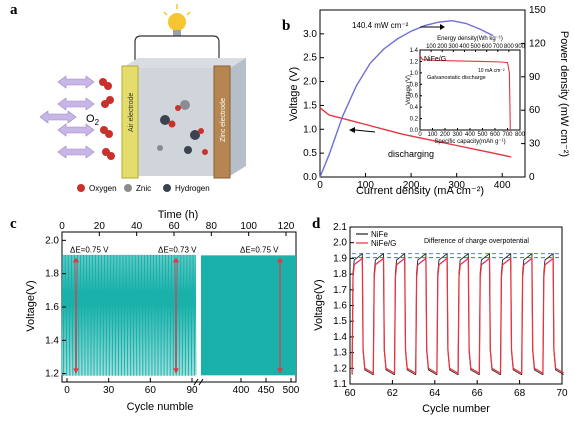 This screenshot has width=574, height=427. What do you see at coordinates (456, 78) in the screenshot?
I see `inset-galvanostatic-annotation: Galvanostatic discharge` at bounding box center [456, 78].